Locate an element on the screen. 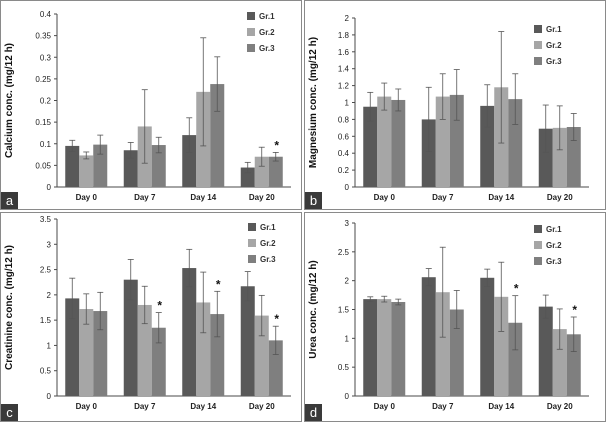 The height and width of the screenshot is (422, 606). y-tick-label: 0.5 is located at coordinates (344, 367).